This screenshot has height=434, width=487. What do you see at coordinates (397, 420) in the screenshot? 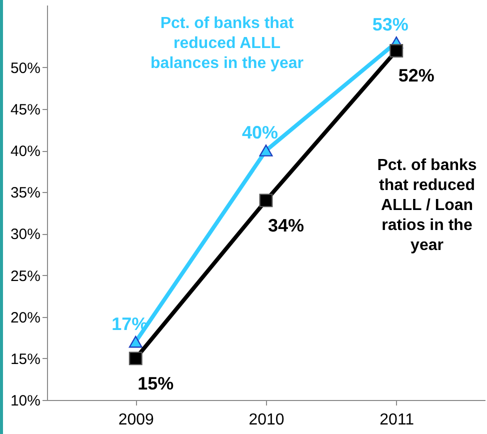
I see `x-tick-label: 2011` at bounding box center [397, 420].